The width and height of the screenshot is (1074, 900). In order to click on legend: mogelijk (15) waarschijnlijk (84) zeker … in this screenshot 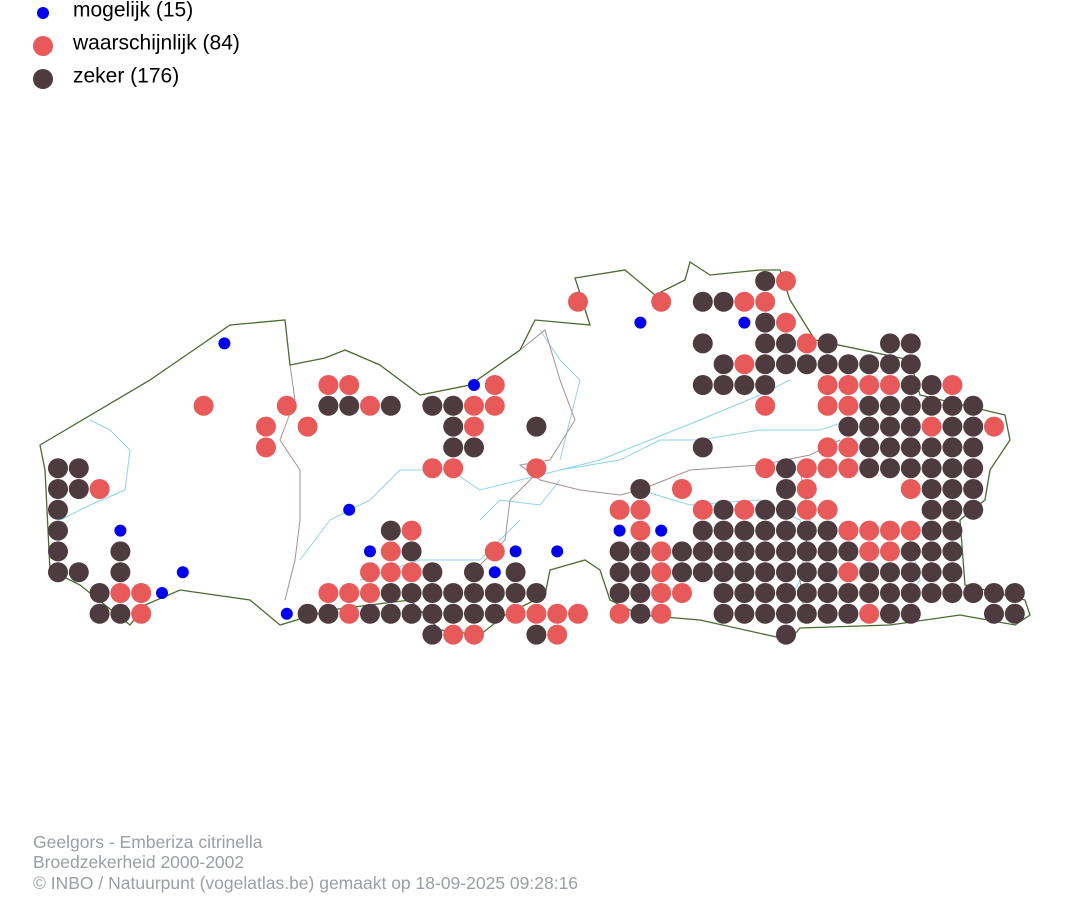, I will do `click(136, 44)`.